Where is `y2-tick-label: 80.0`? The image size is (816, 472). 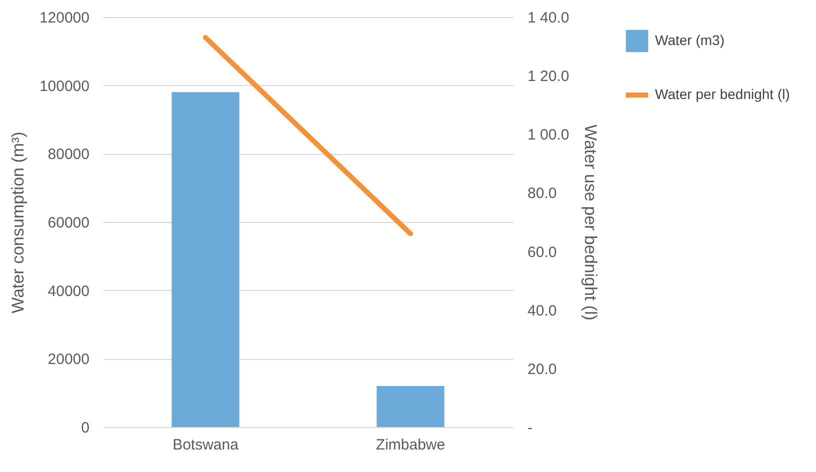 y2-tick-label: 80.0 is located at coordinates (542, 193).